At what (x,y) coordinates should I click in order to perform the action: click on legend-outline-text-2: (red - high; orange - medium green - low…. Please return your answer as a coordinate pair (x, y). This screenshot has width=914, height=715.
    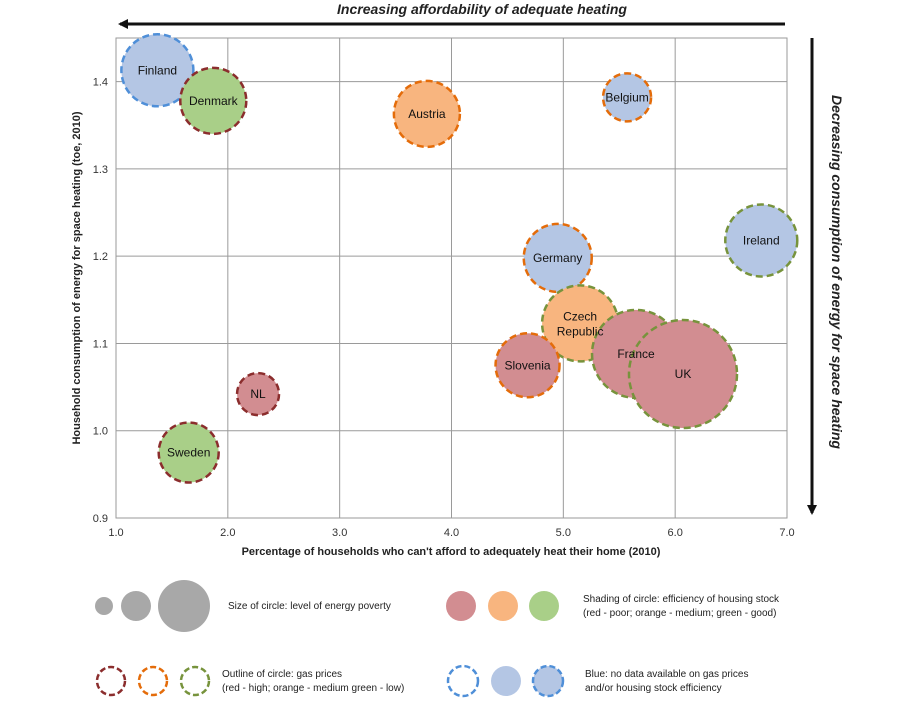
    Looking at the image, I should click on (313, 688).